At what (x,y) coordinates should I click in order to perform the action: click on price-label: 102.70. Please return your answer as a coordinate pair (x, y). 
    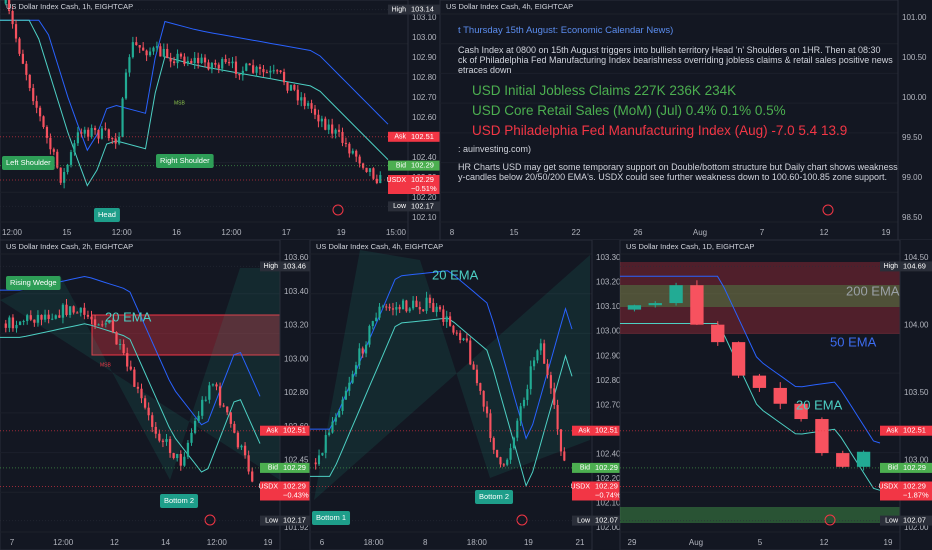
    Looking at the image, I should click on (424, 97).